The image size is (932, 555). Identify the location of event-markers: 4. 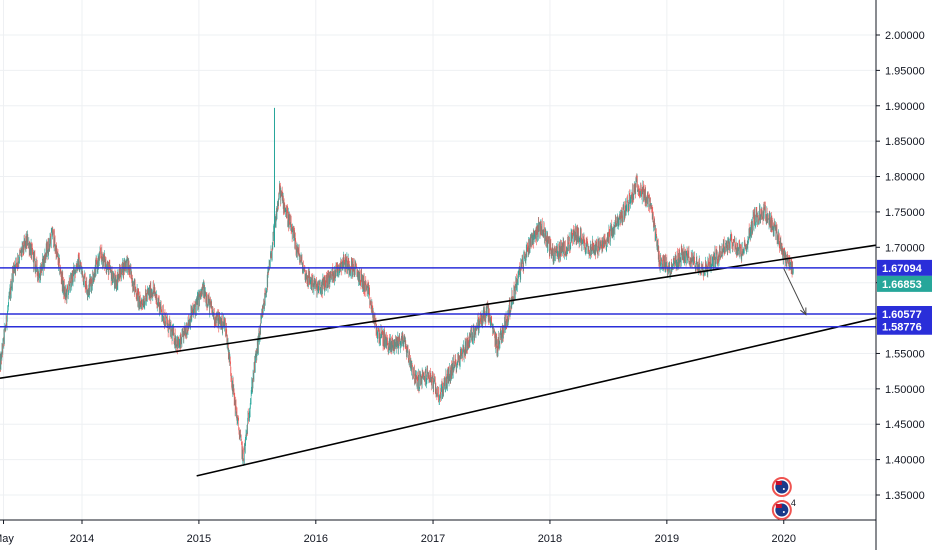
(783, 498).